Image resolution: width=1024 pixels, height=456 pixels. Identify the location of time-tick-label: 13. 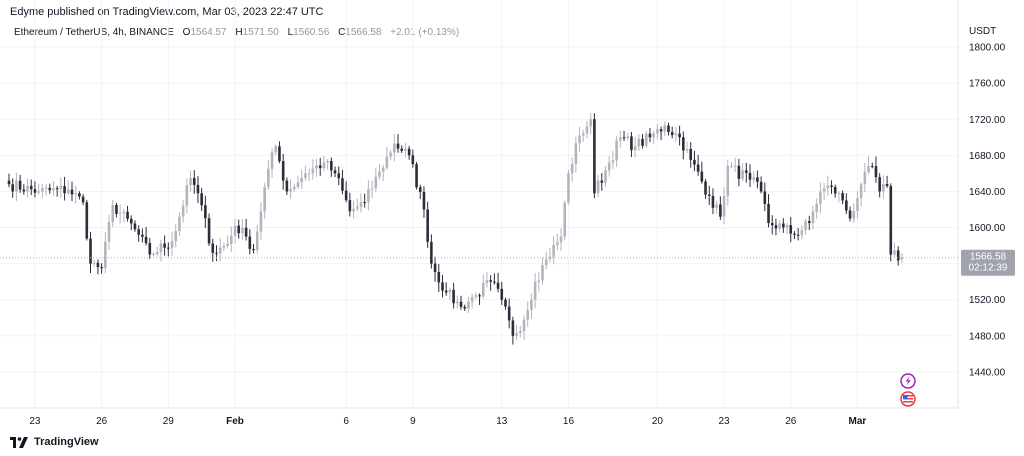
(502, 421).